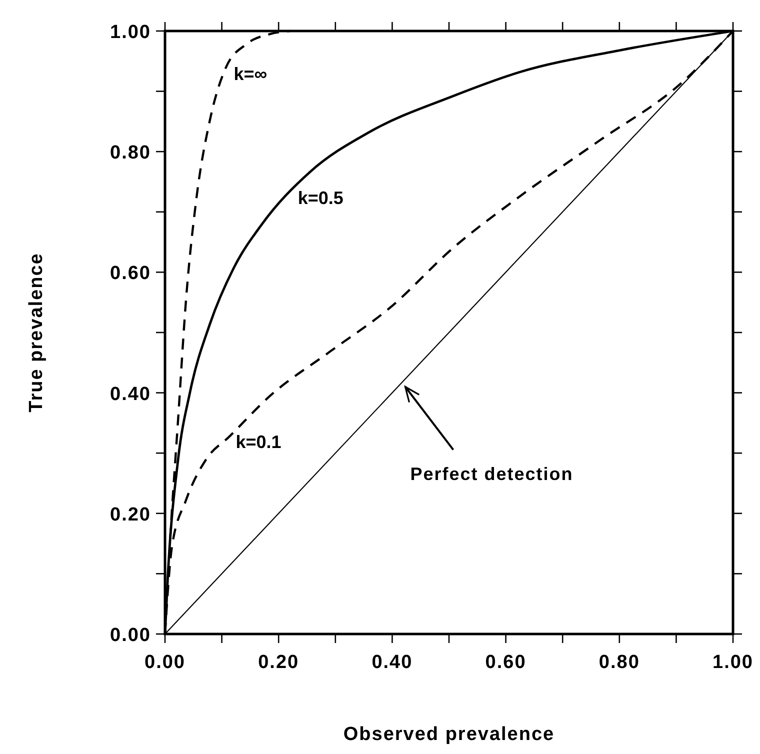 This screenshot has height=754, width=760. What do you see at coordinates (130, 153) in the screenshot?
I see `y-tick-label: 0.80` at bounding box center [130, 153].